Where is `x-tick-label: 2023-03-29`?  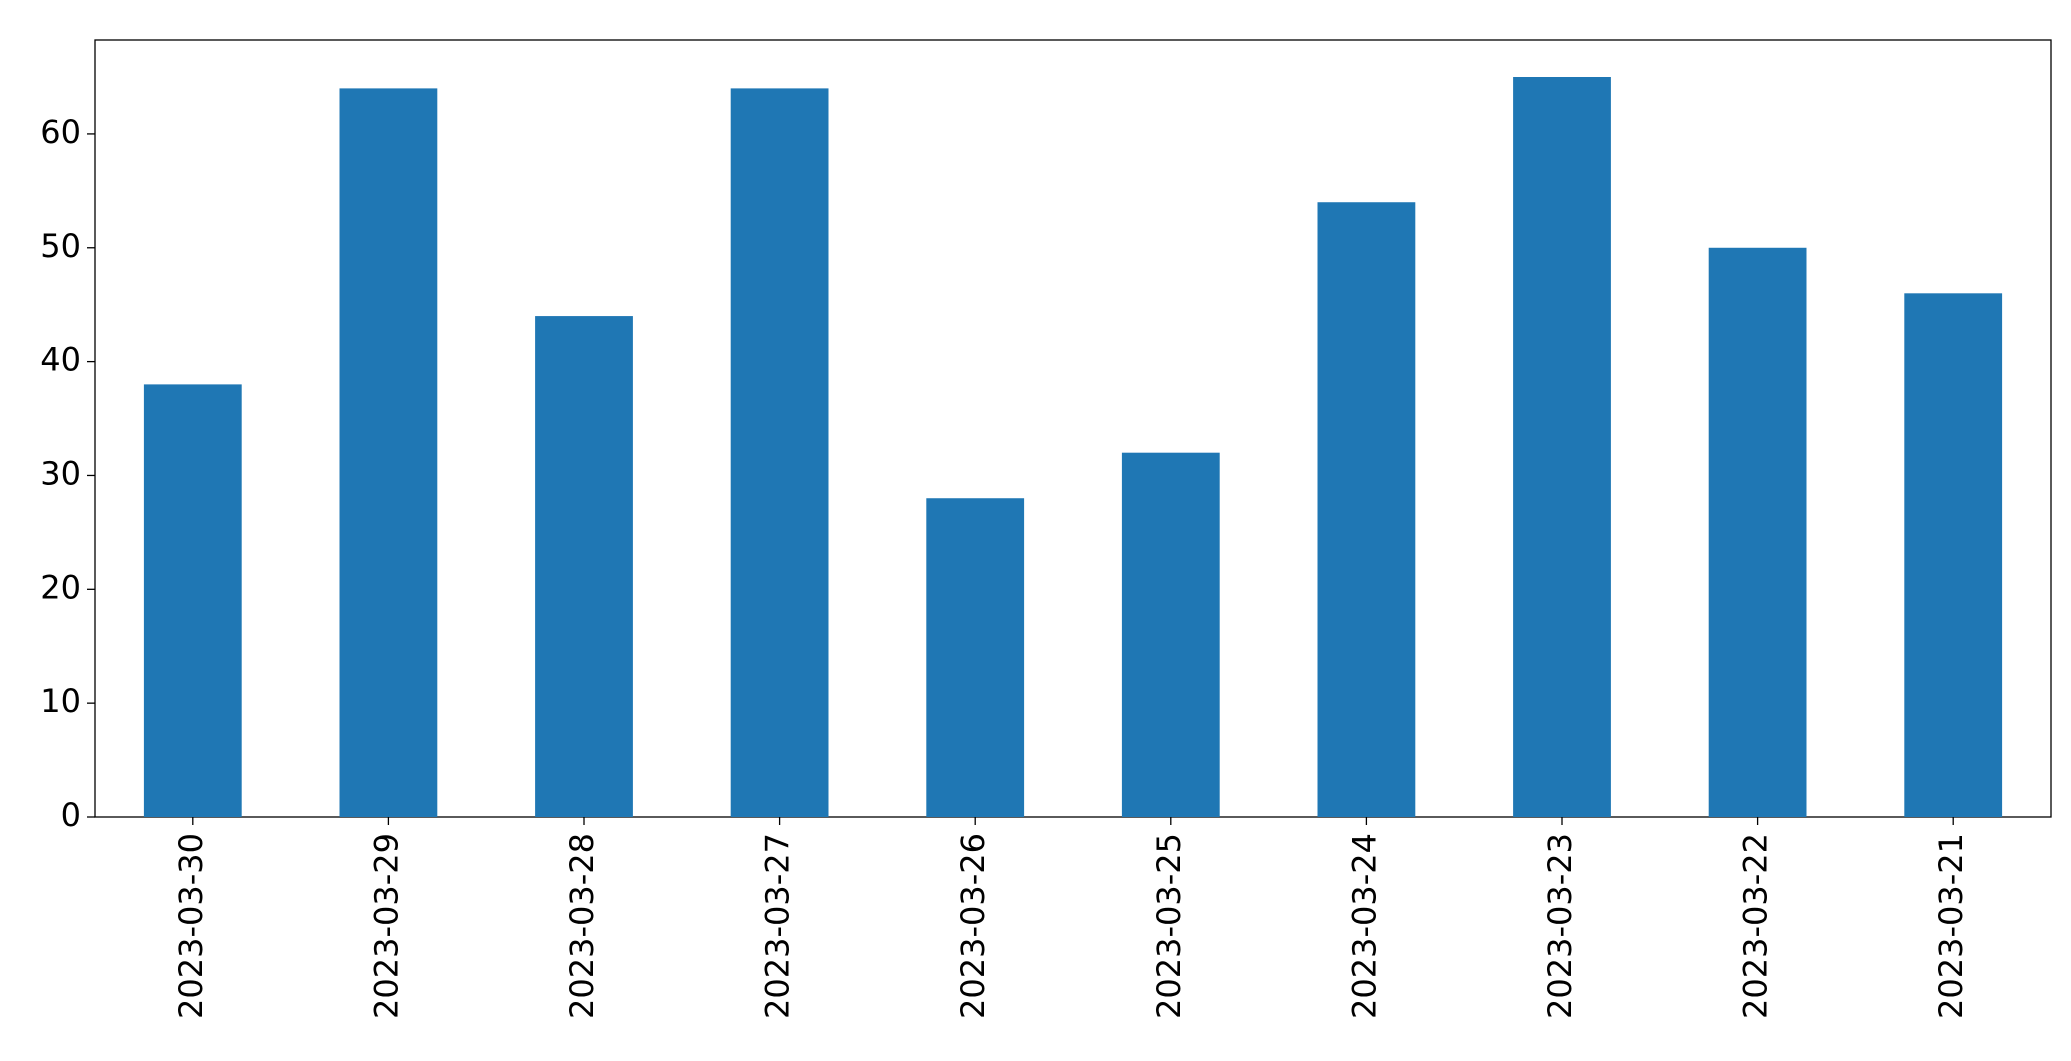
x-tick-label: 2023-03-29 is located at coordinates (386, 926).